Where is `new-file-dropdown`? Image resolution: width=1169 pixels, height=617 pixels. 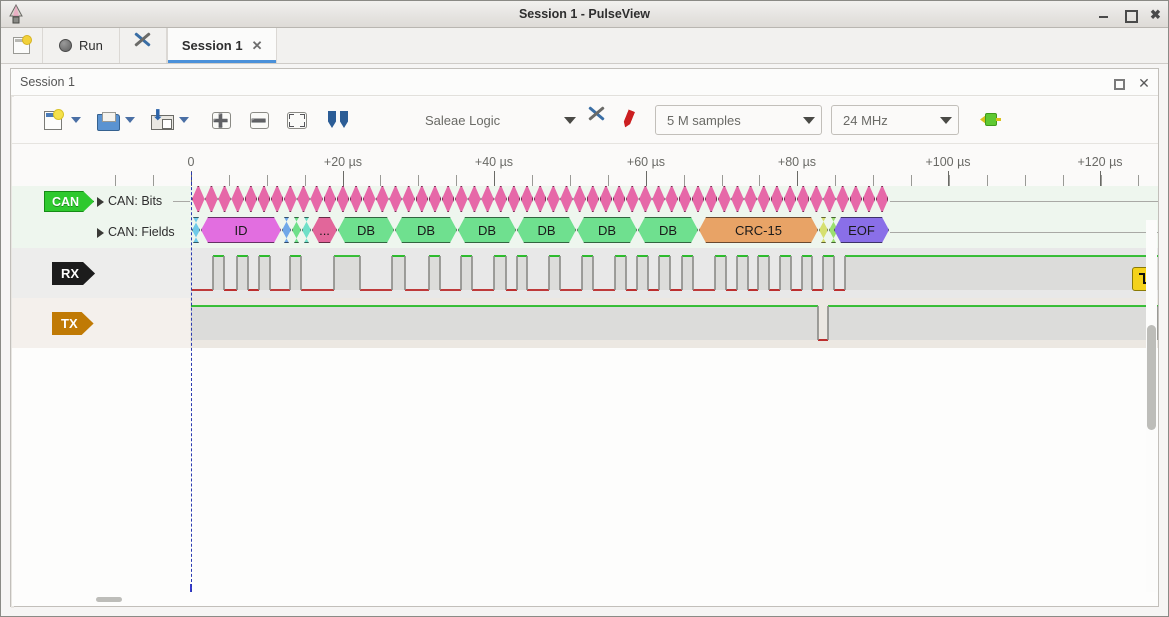 new-file-dropdown is located at coordinates (76, 120).